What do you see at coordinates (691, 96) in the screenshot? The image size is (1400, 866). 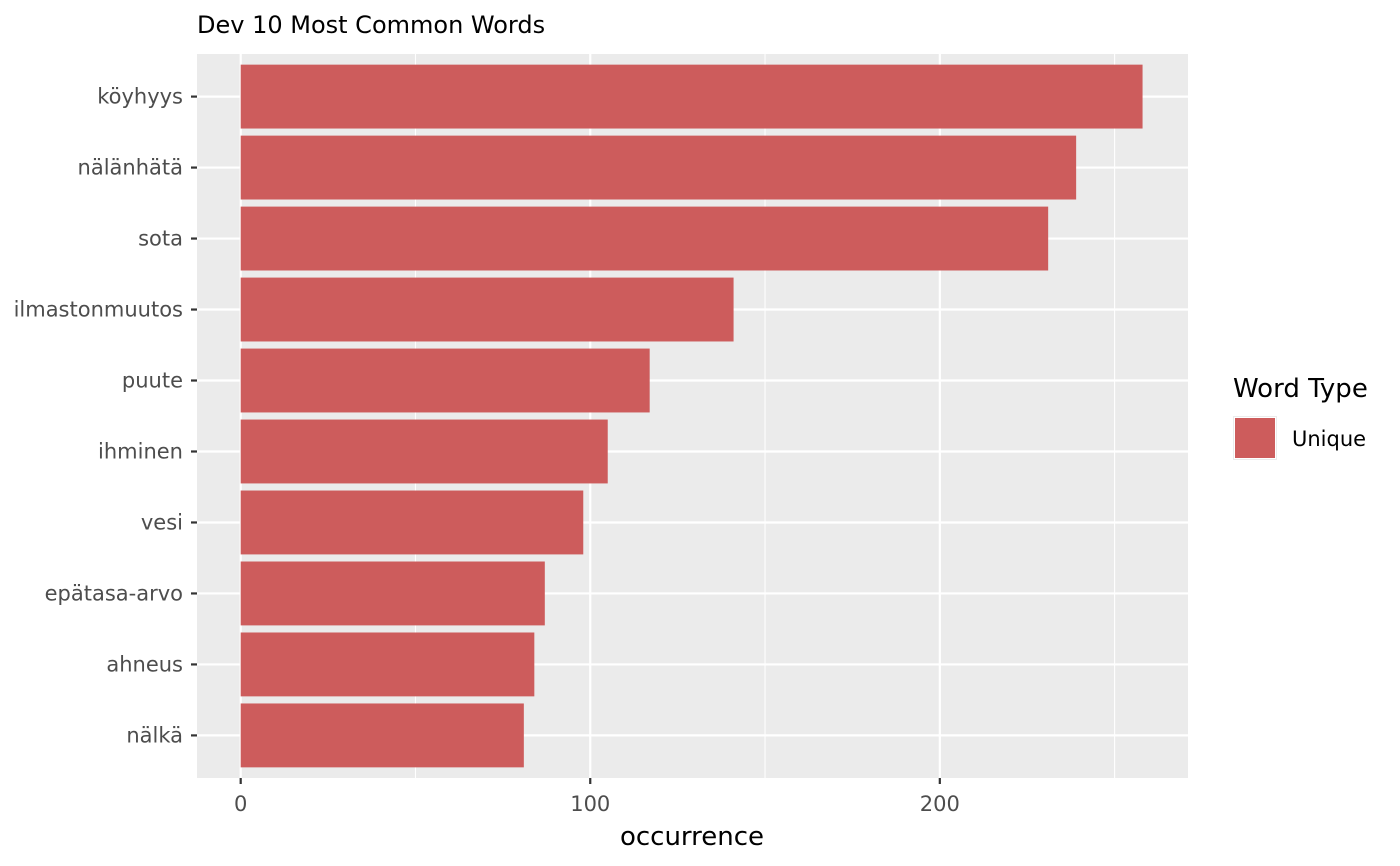 I see `bar-köyhyys` at bounding box center [691, 96].